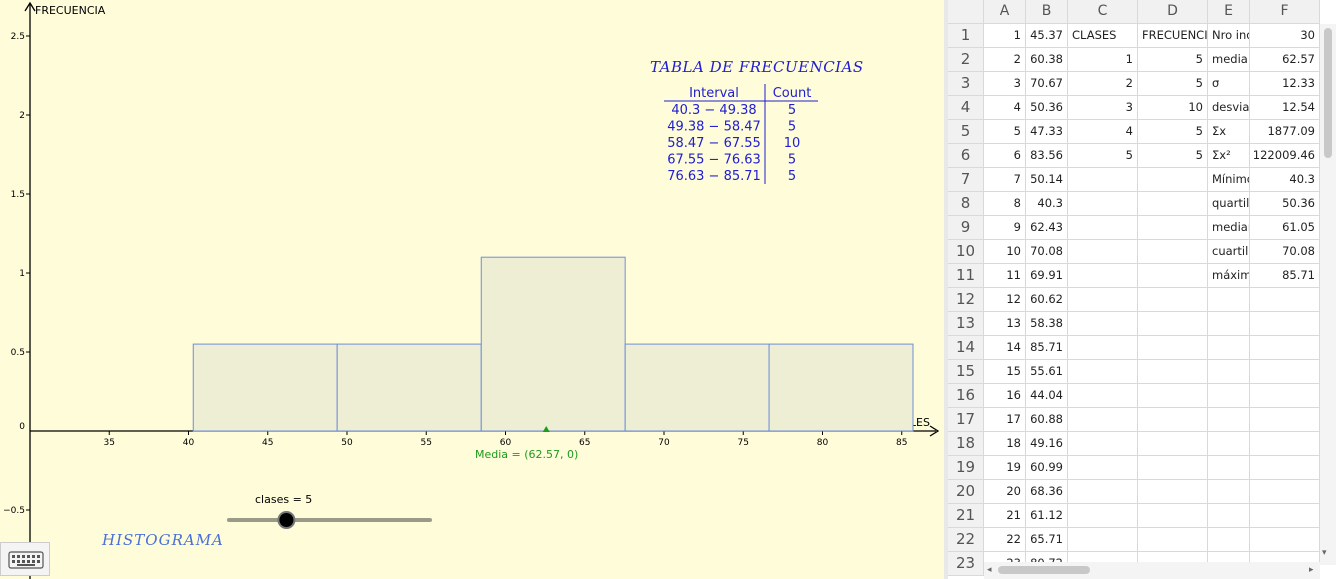 Image resolution: width=1336 pixels, height=579 pixels. What do you see at coordinates (1173, 108) in the screenshot?
I see `sheet-cell: 10` at bounding box center [1173, 108].